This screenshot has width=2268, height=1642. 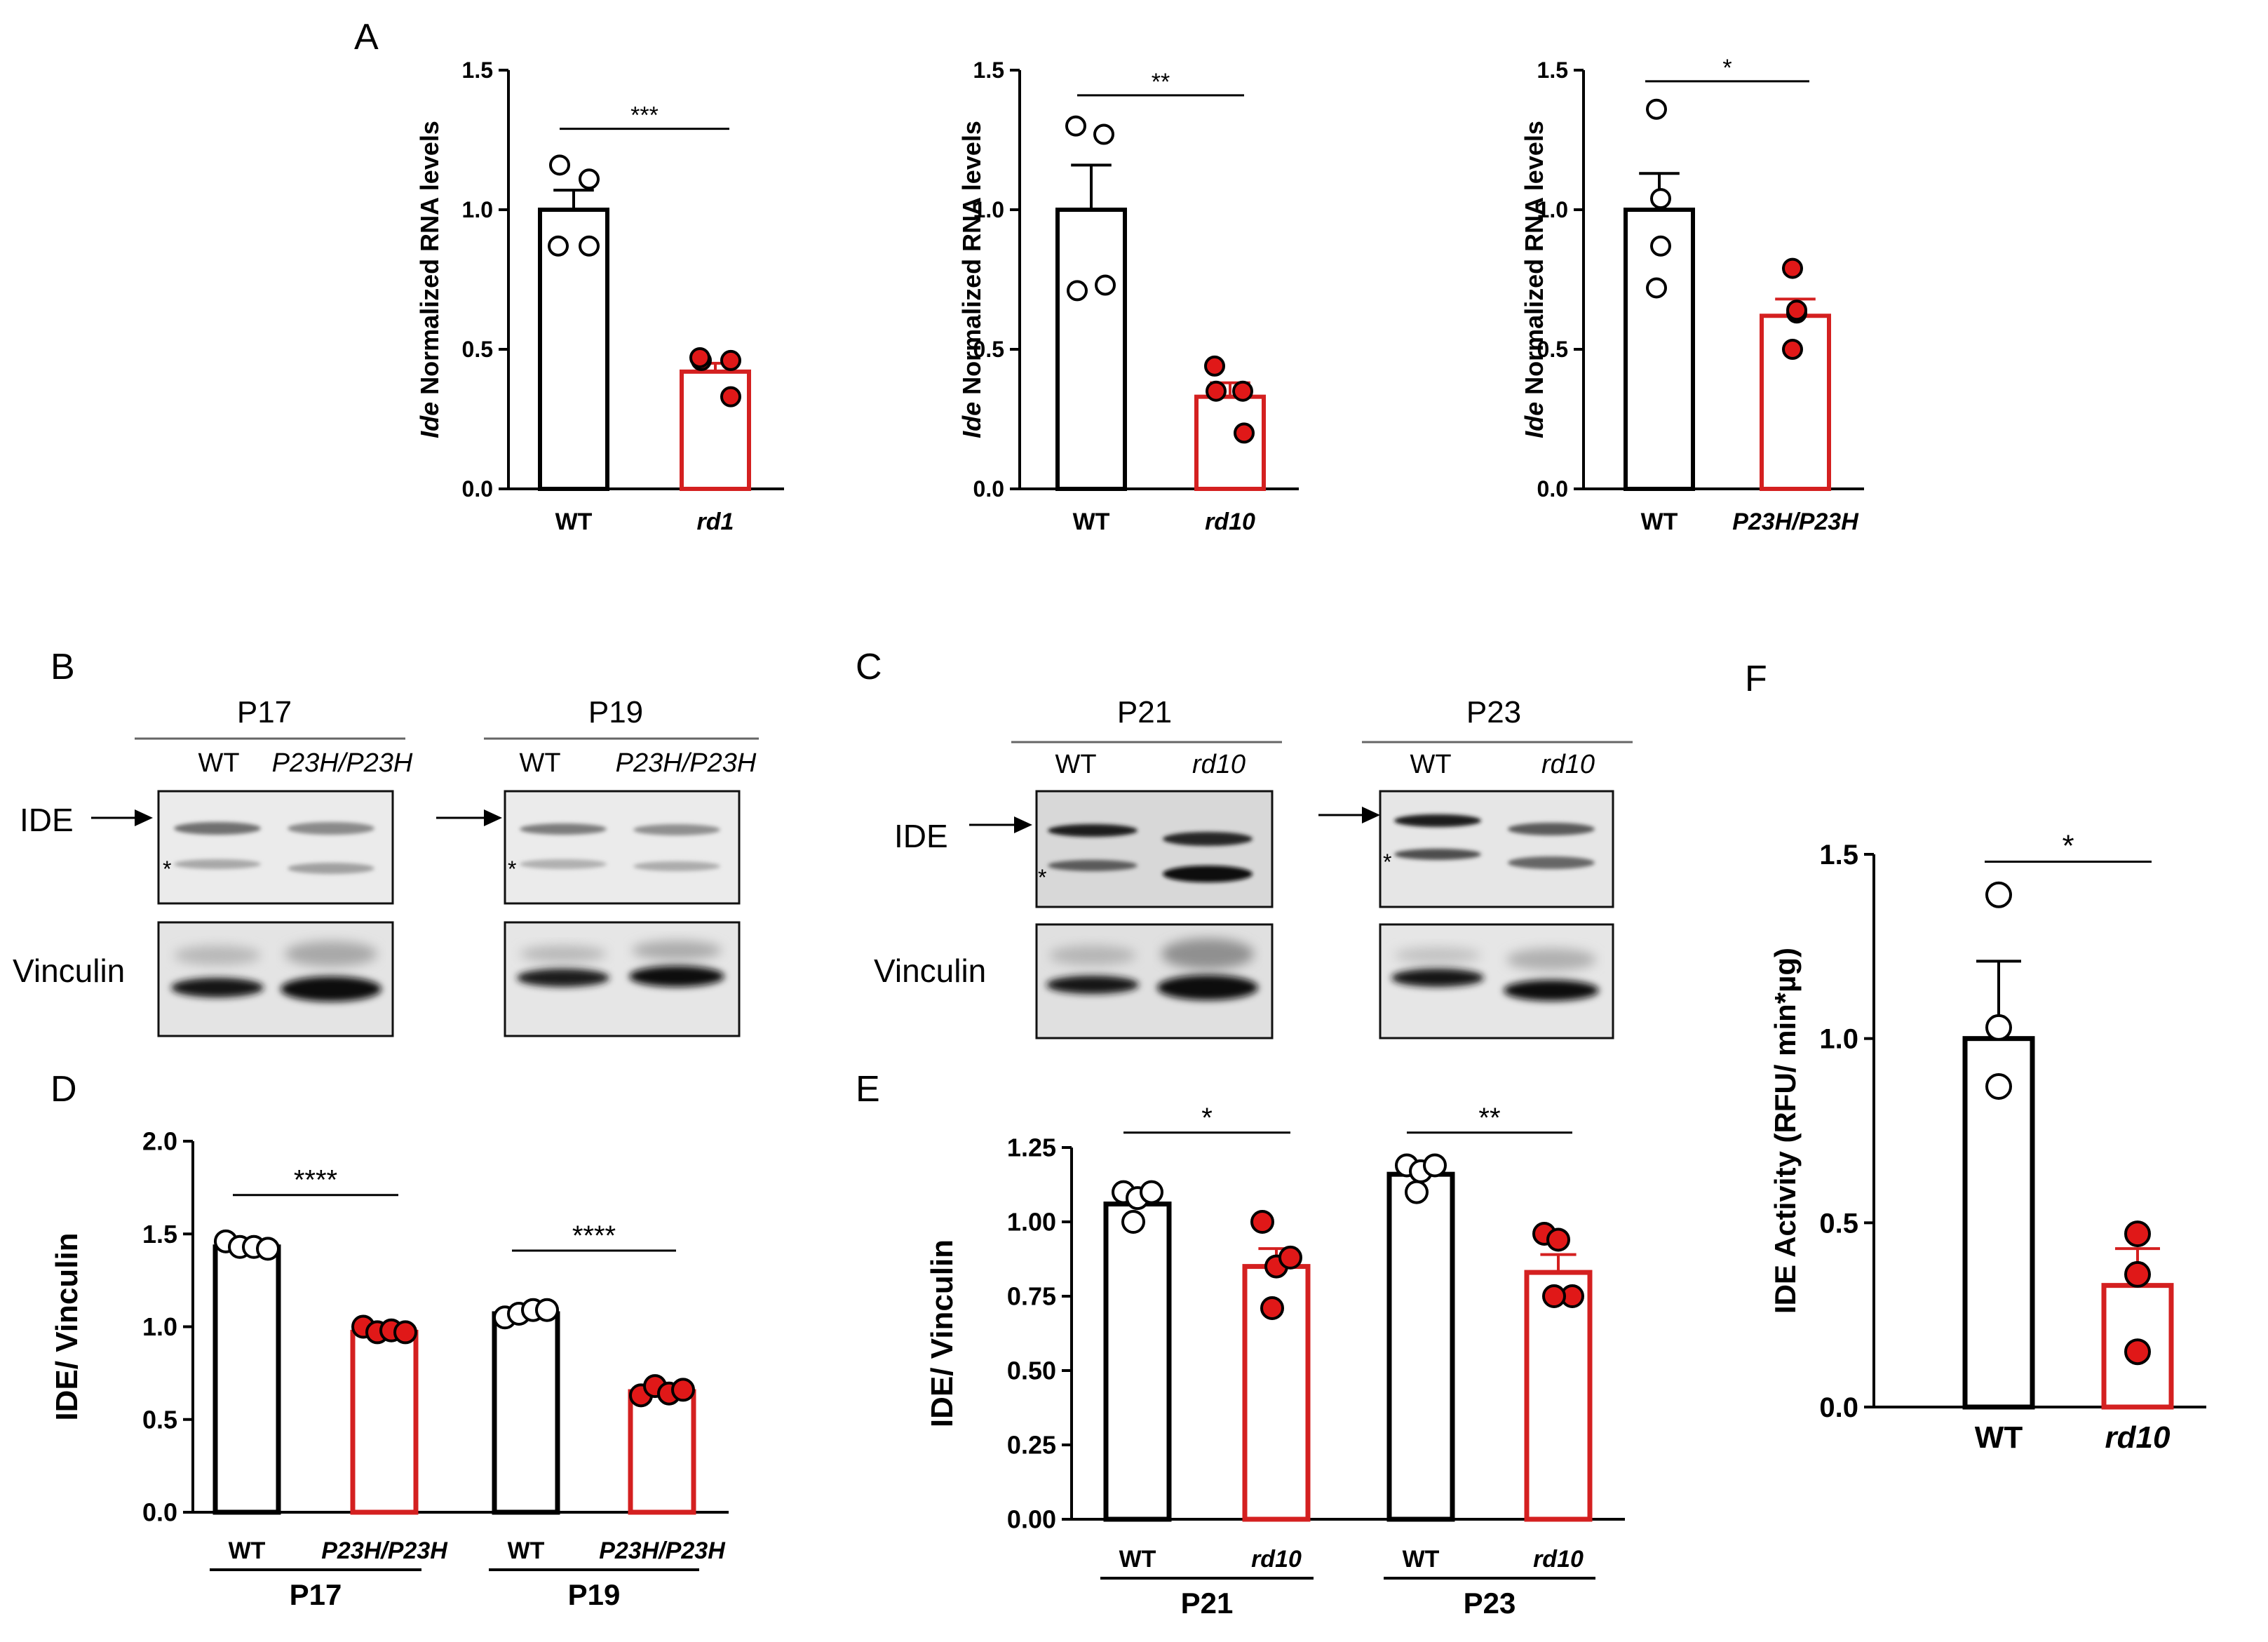 I want to click on panel-label-e: E, so click(x=868, y=1089).